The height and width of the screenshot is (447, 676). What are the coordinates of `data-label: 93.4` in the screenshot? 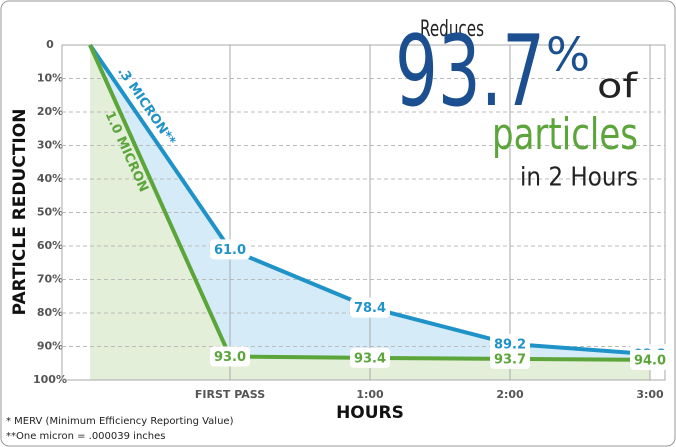 It's located at (370, 358).